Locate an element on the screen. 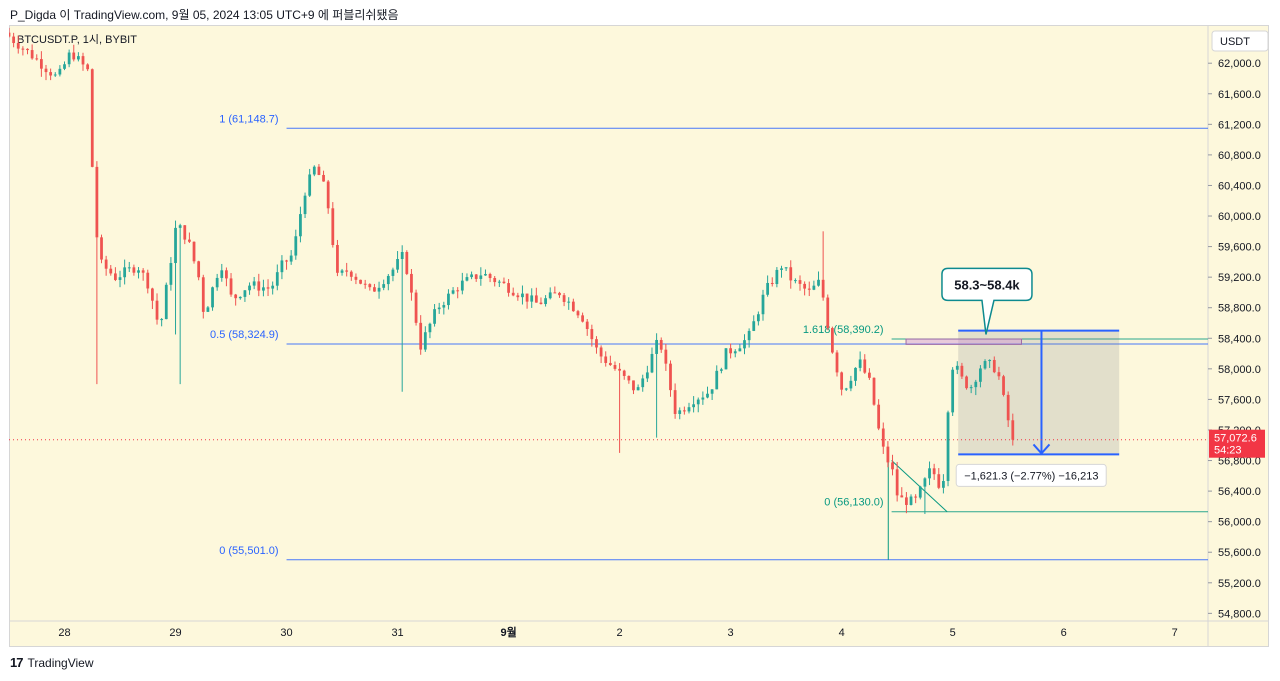 The height and width of the screenshot is (681, 1280). measure-box is located at coordinates (1039, 392).